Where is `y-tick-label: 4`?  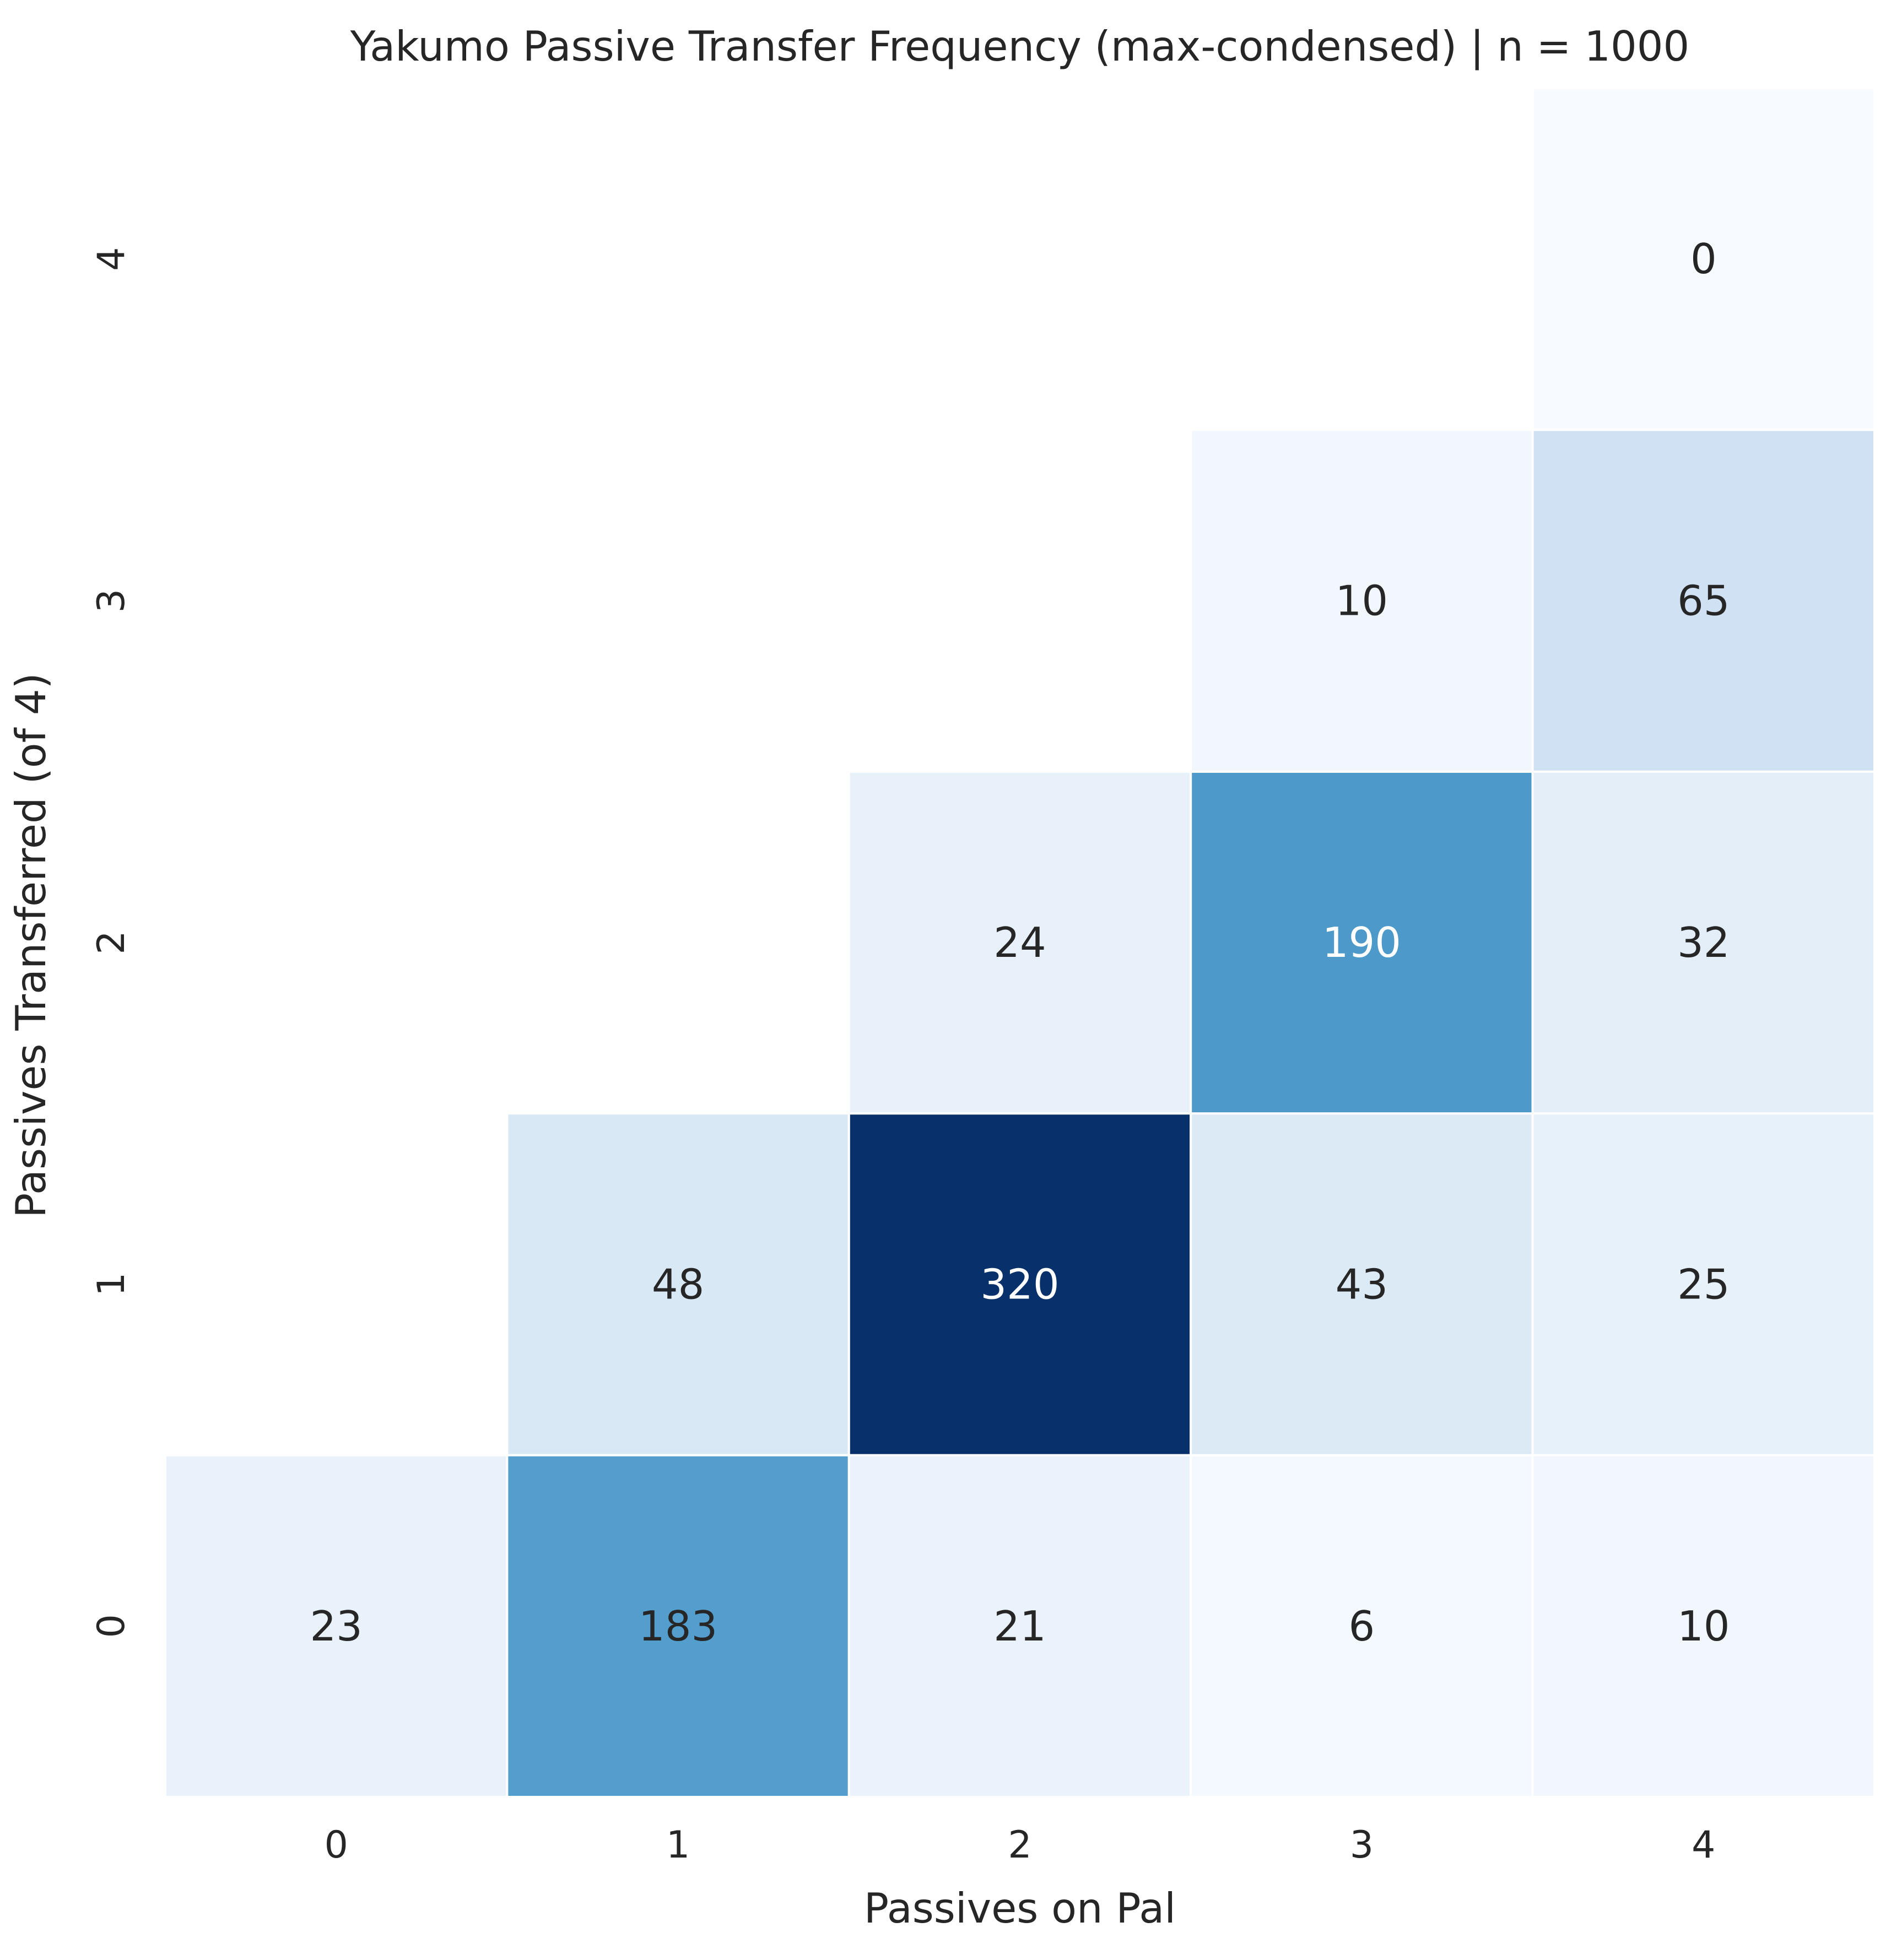
y-tick-label: 4 is located at coordinates (112, 259).